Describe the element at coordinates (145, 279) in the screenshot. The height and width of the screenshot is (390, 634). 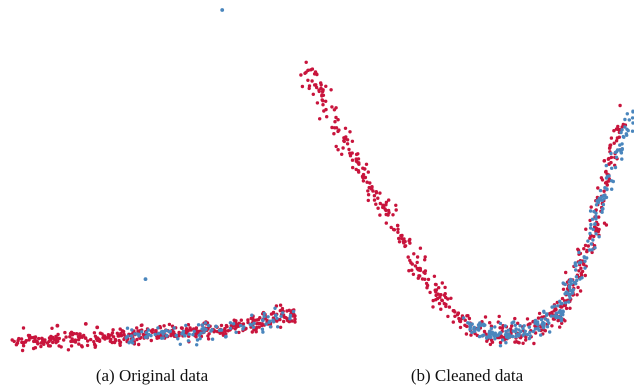
I see `outlier-point` at that location.